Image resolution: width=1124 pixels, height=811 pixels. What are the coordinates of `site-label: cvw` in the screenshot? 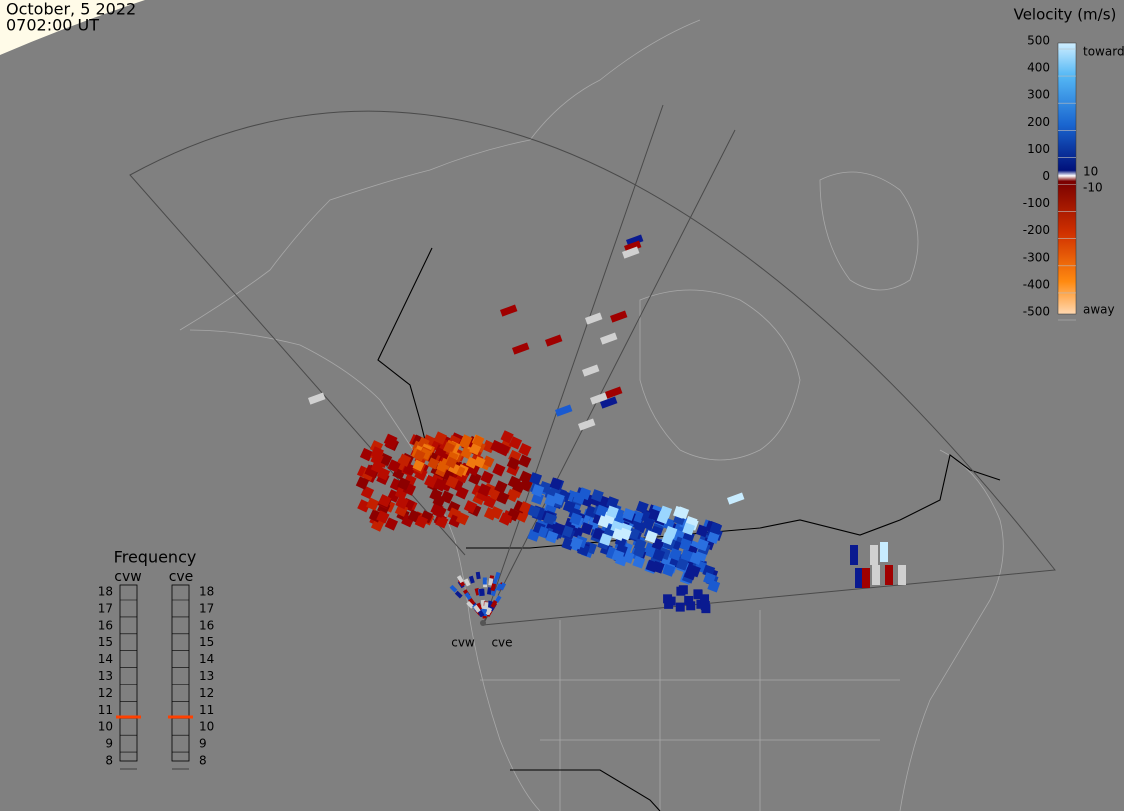 It's located at (463, 643).